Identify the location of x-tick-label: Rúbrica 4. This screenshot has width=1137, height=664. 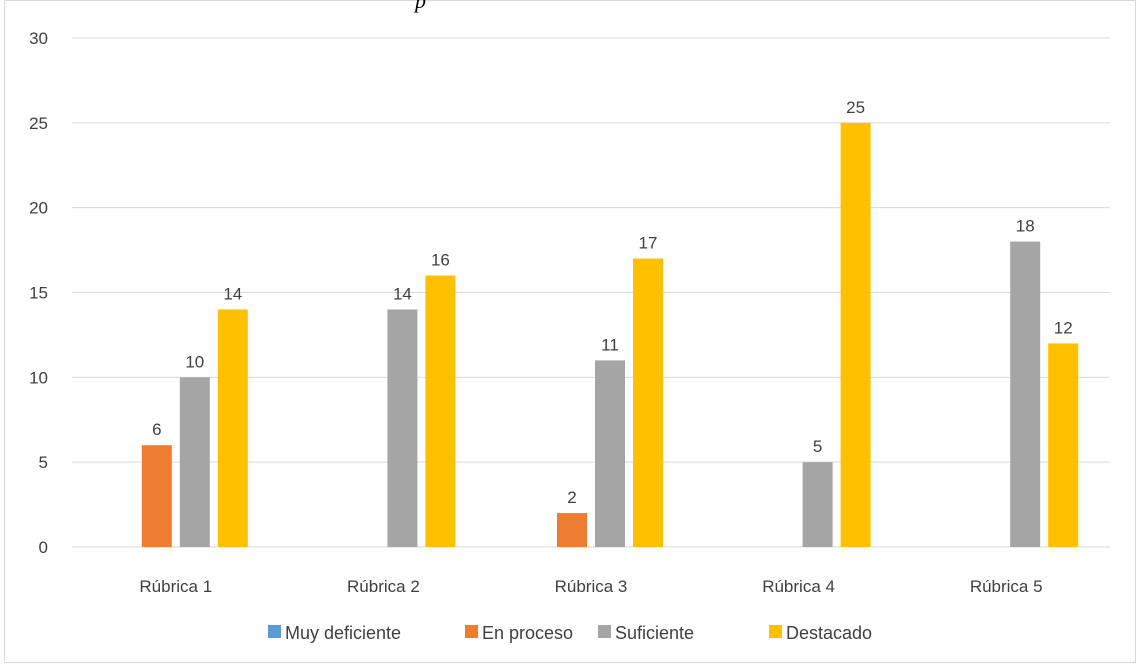
(798, 586).